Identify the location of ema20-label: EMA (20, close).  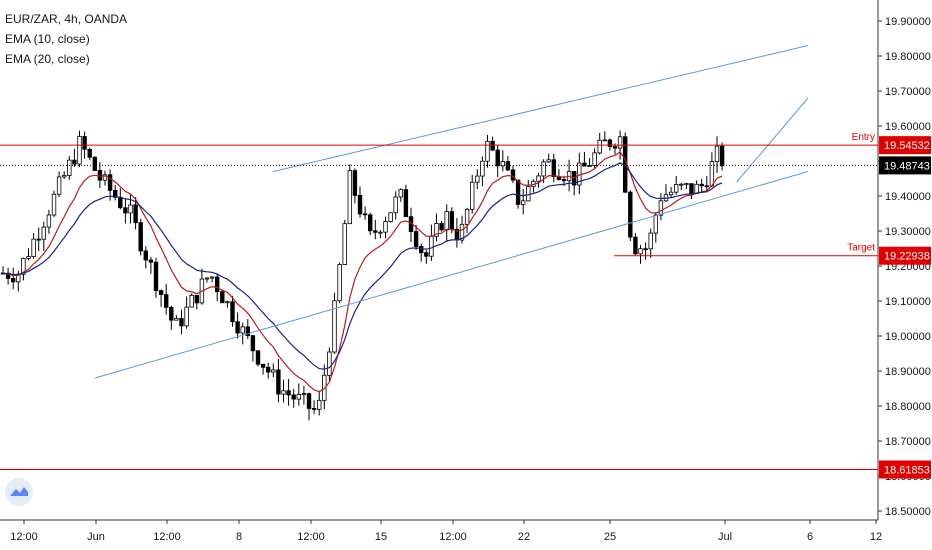
(47, 59).